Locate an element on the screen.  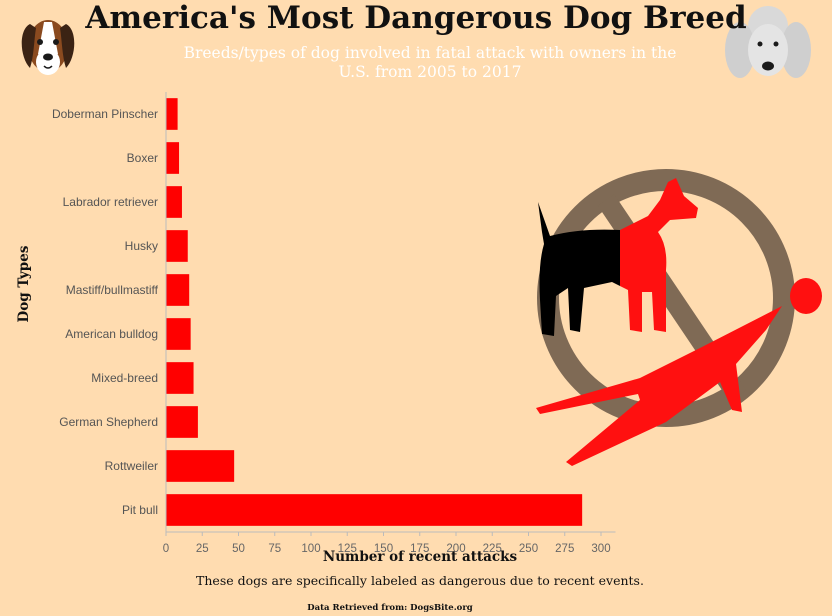
category-label: Mastiff/bullmastiff is located at coordinates (112, 290).